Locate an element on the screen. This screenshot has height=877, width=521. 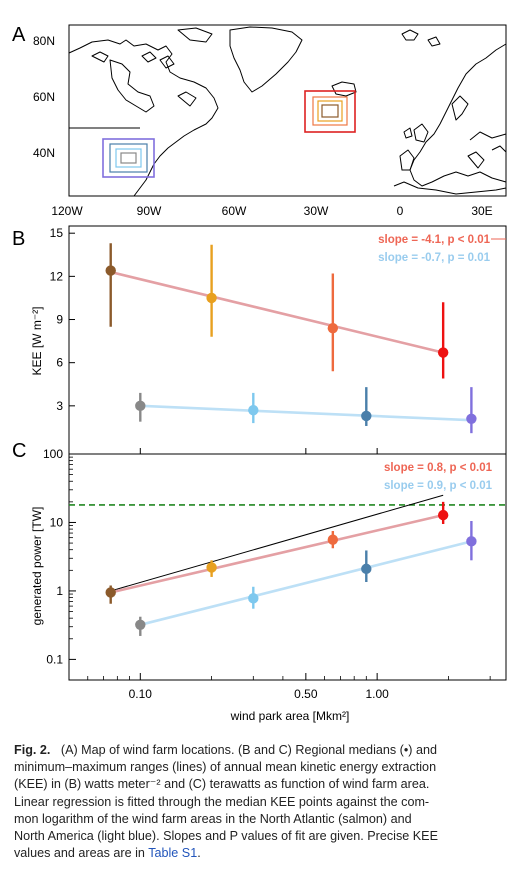
kee-y-tick-label: 9 is located at coordinates (59, 320).